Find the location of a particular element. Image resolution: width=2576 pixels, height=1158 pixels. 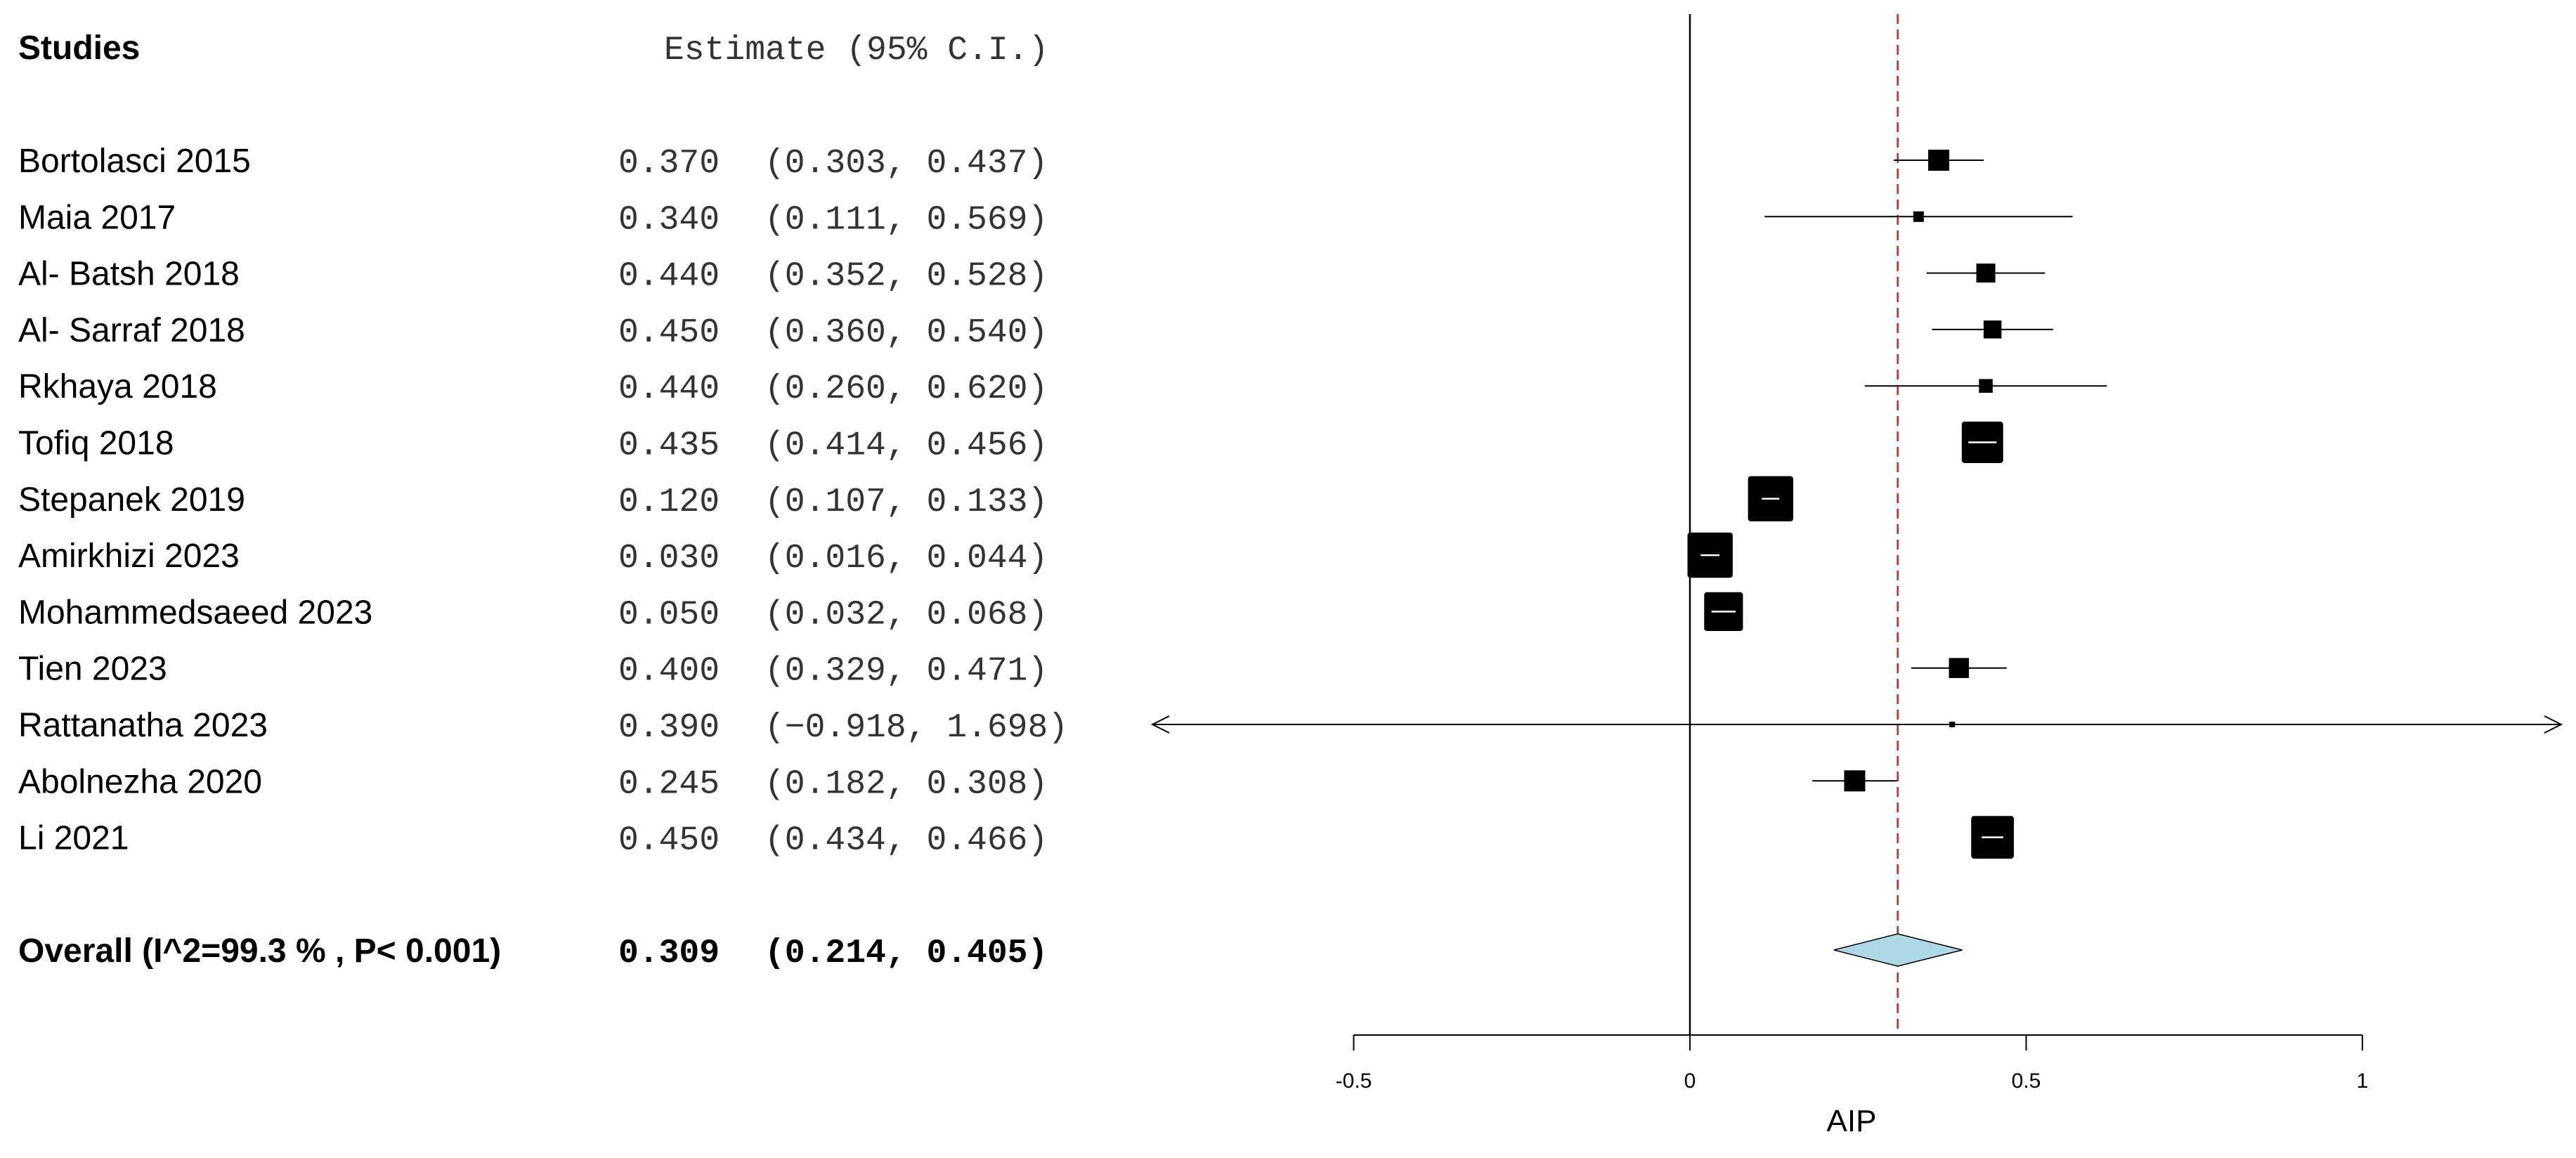

x-tick-label: 1 is located at coordinates (2363, 1081).